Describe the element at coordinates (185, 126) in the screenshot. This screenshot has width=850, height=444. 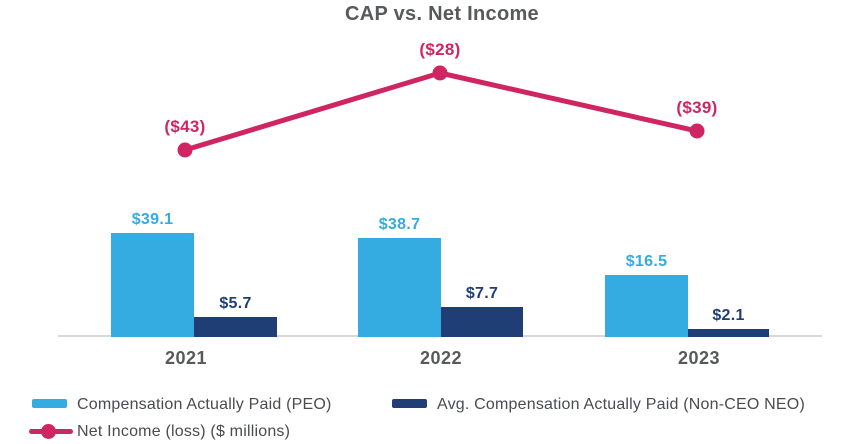
I see `net-income-label-2021: ($43)` at that location.